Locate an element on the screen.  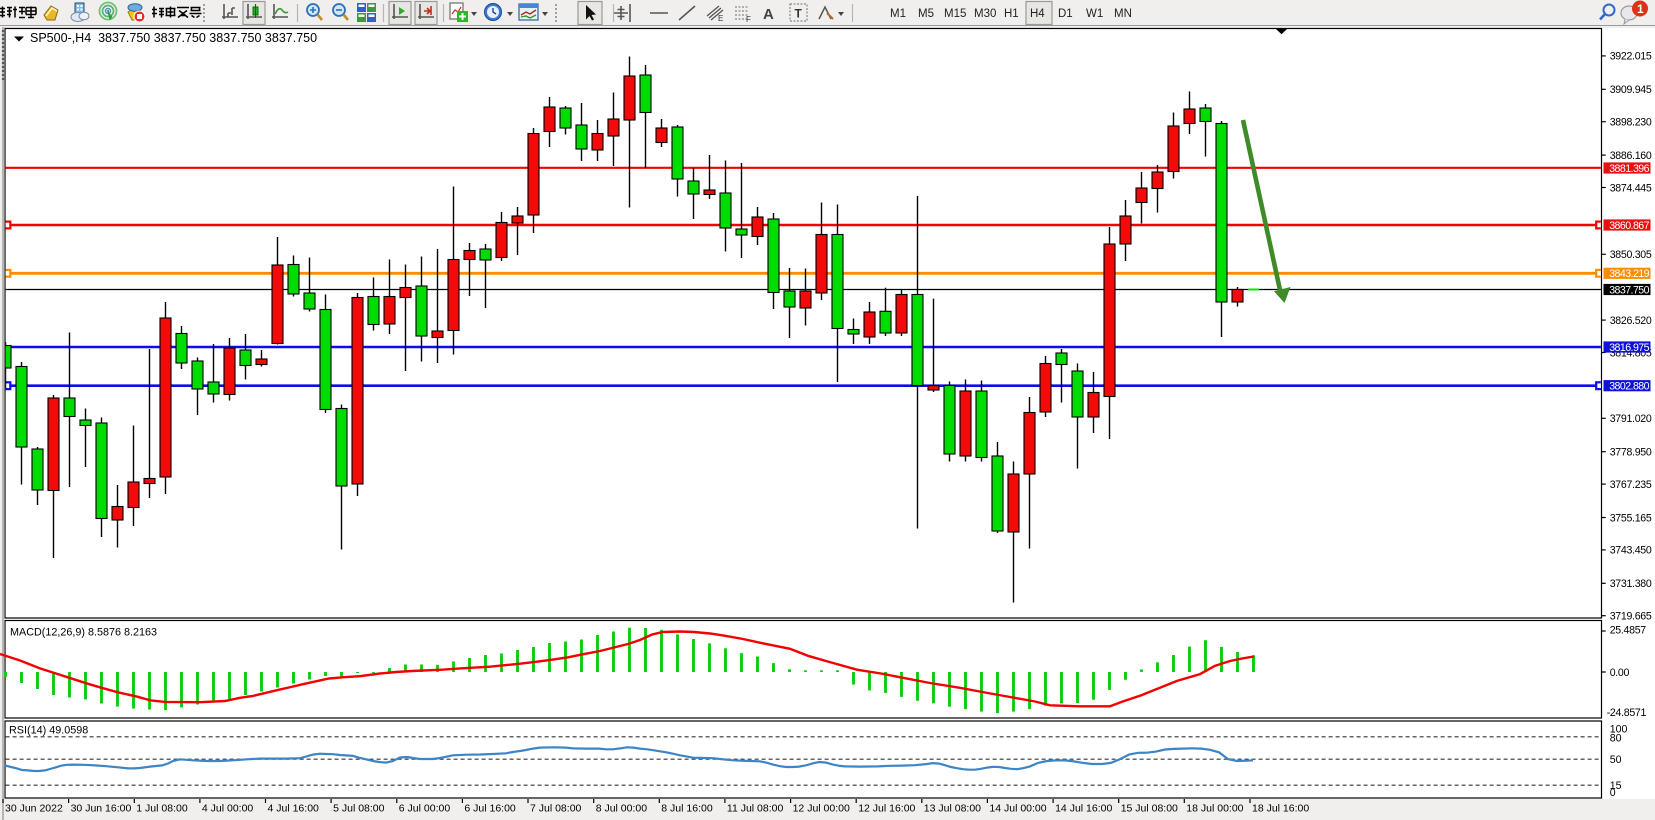
svg-text: 3837.750 is located at coordinates (1629, 290).